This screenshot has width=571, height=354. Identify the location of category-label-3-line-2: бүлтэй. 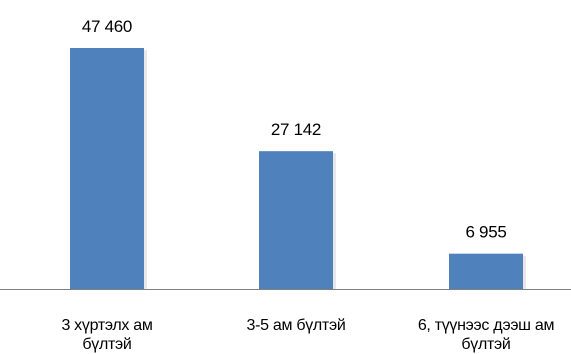
(485, 344).